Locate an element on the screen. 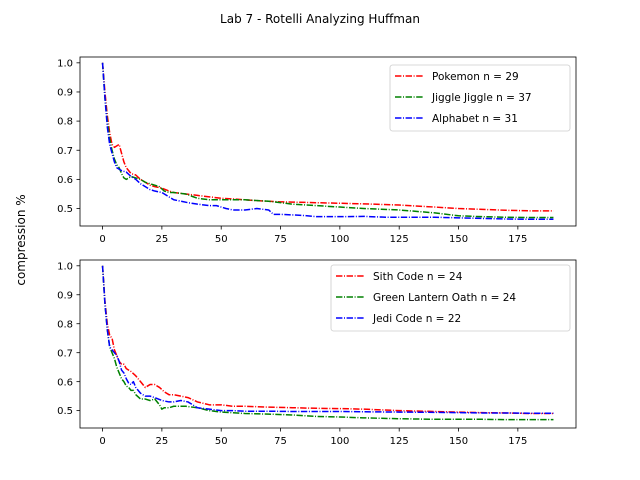 This screenshot has width=640, height=480. x-tick-label-2-6: 125 is located at coordinates (399, 441).